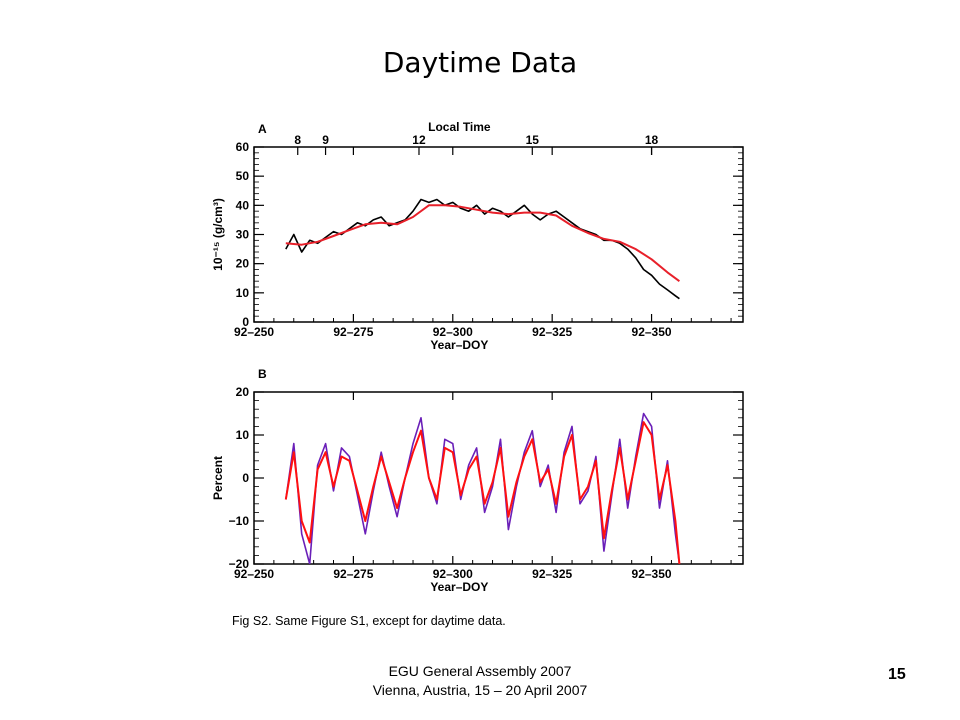 This screenshot has height=720, width=960. Describe the element at coordinates (297, 140) in the screenshot. I see `top-tick-label: 8` at that location.